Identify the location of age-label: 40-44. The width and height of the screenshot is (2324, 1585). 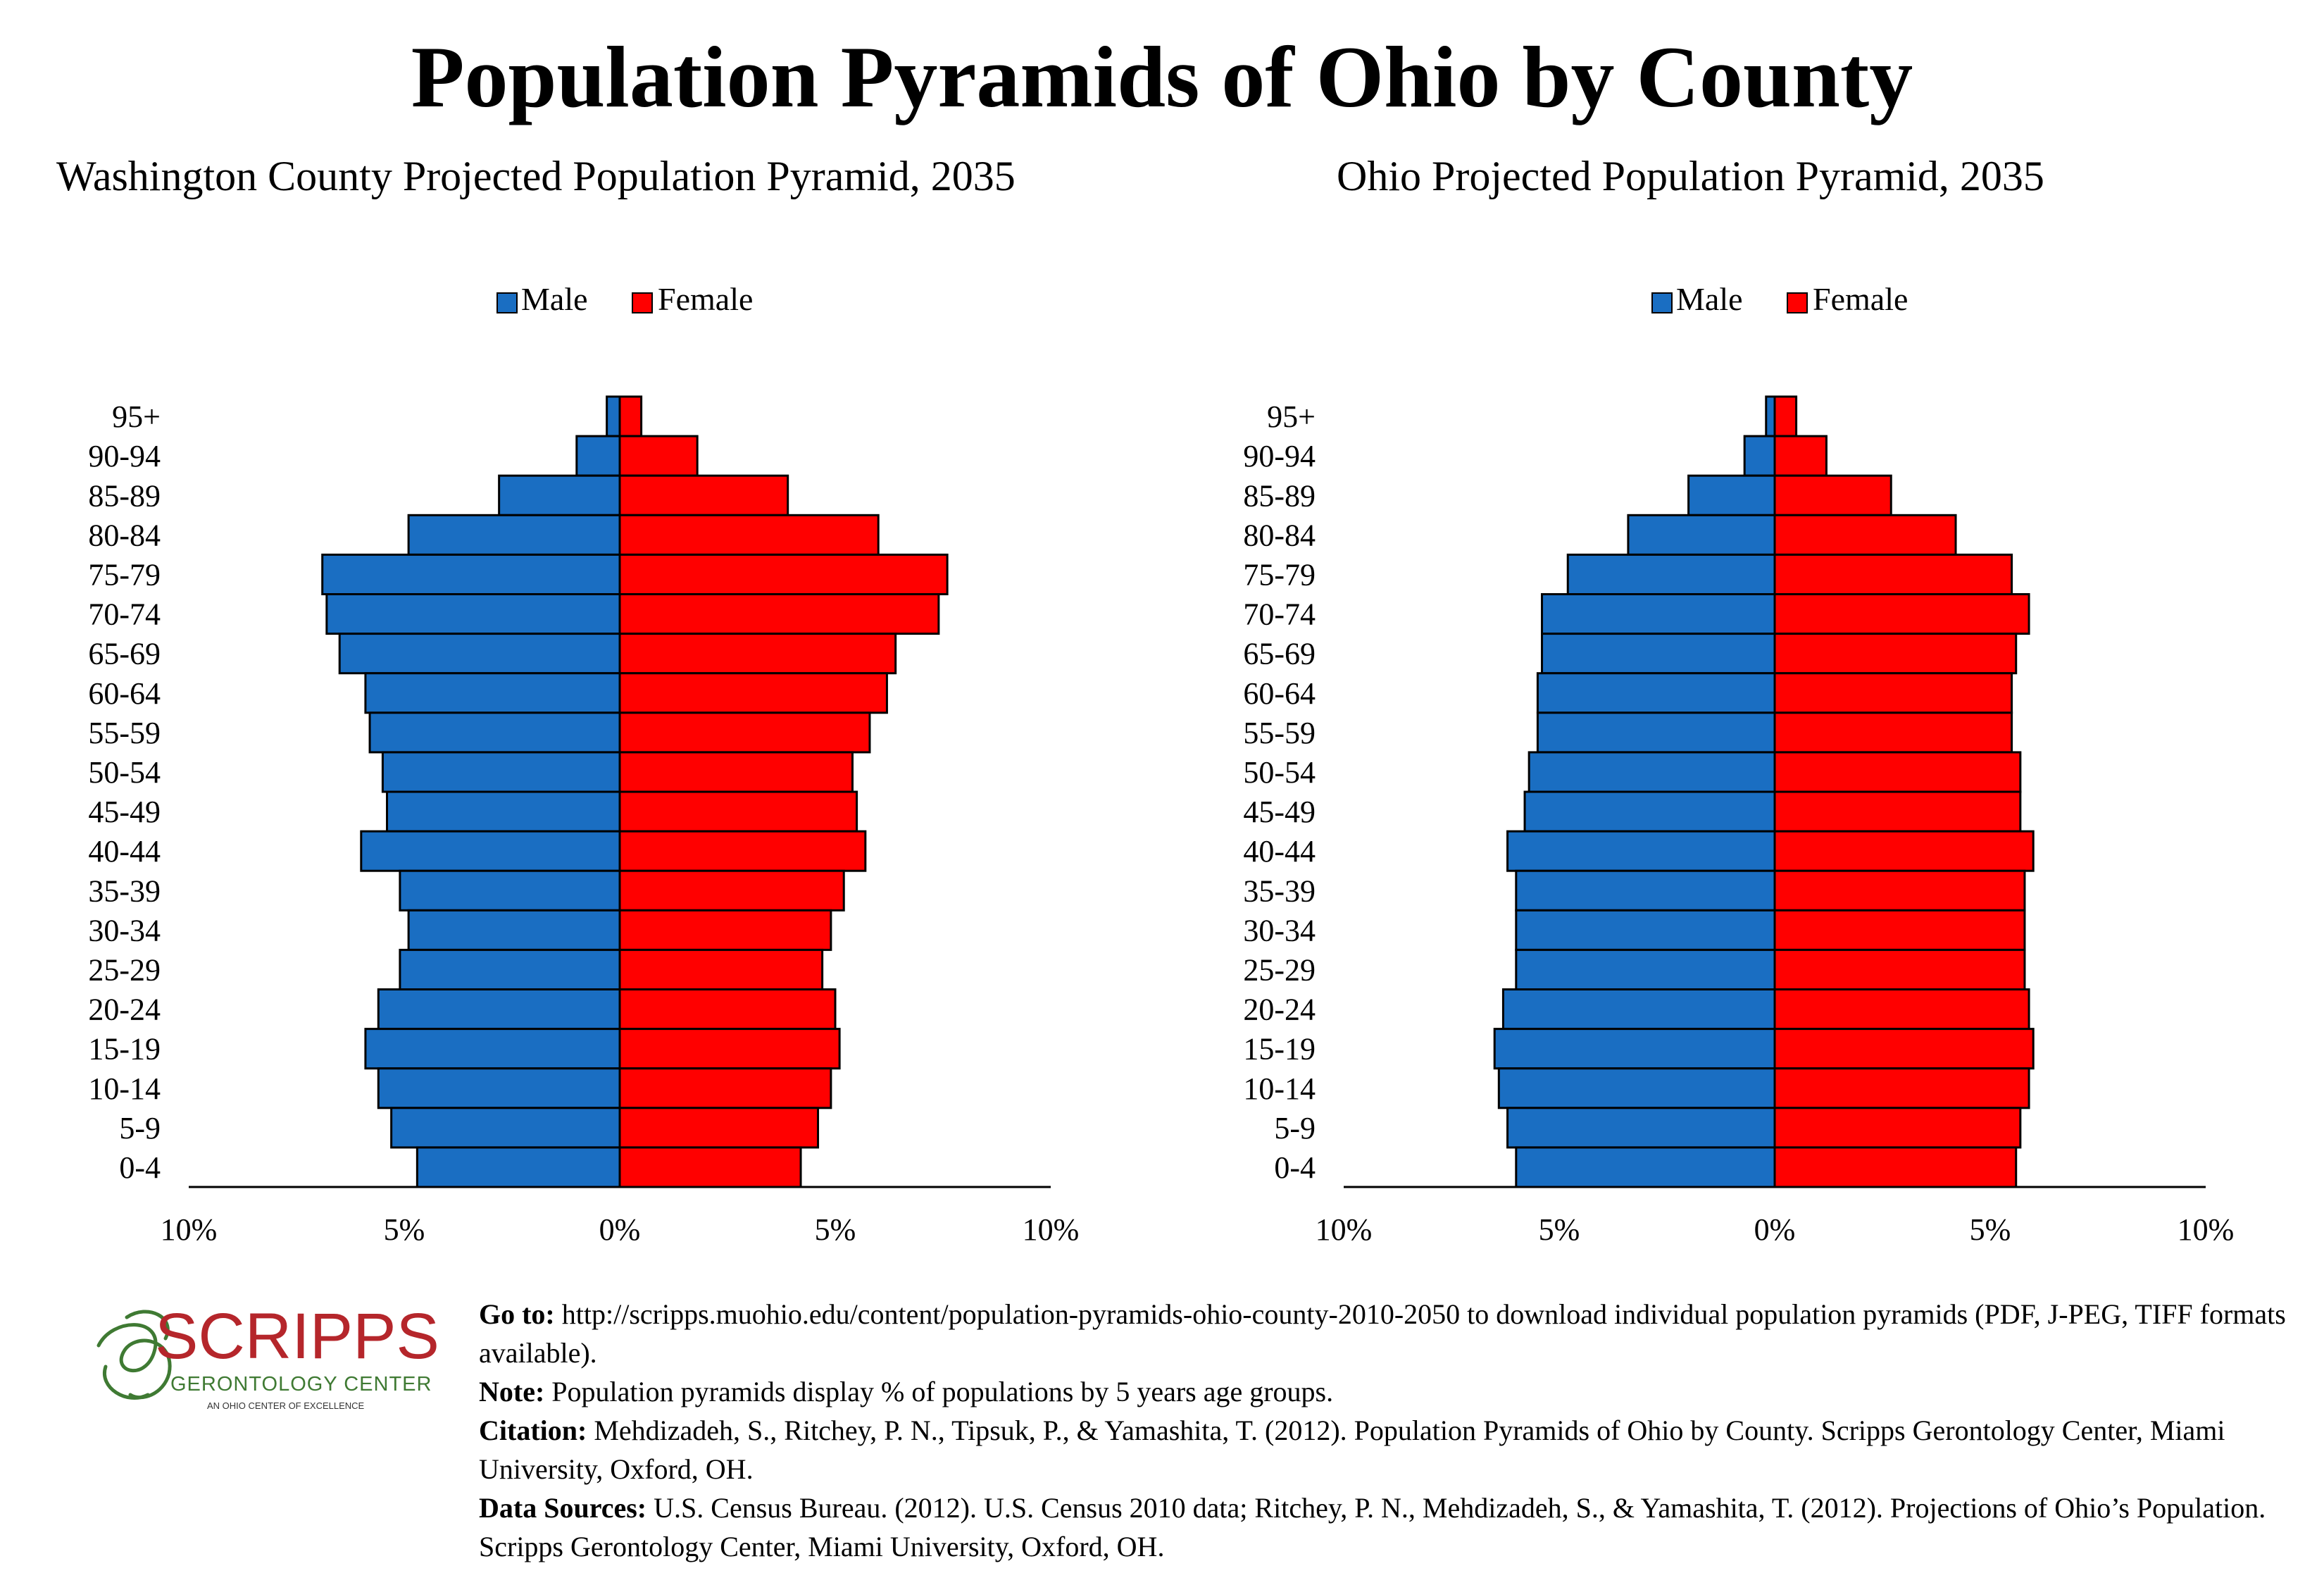
(1279, 851).